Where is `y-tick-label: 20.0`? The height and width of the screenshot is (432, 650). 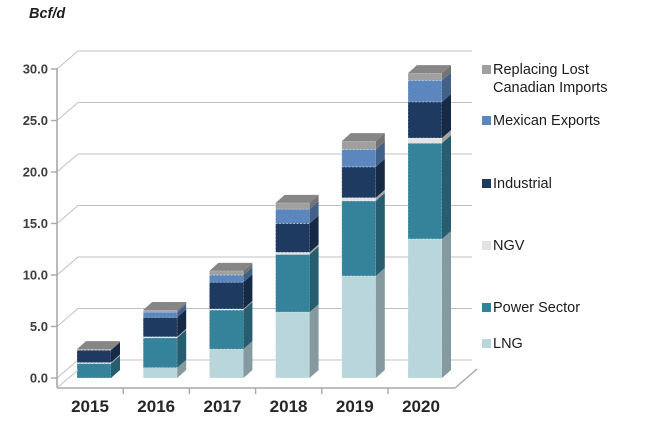 y-tick-label: 20.0 is located at coordinates (35, 172).